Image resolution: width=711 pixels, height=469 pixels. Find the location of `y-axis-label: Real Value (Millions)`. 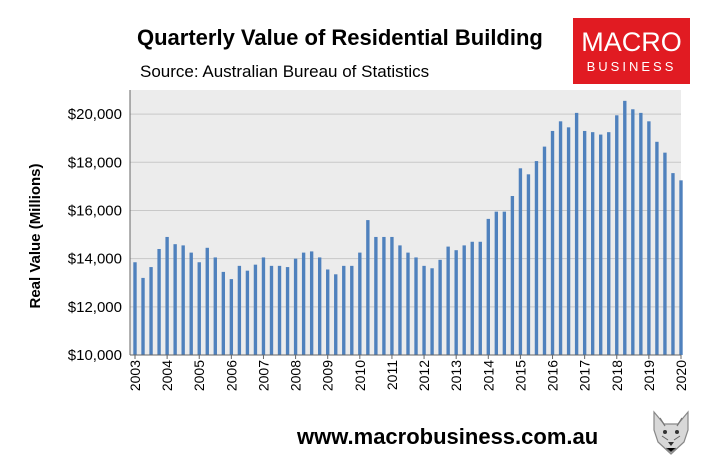

y-axis-label: Real Value (Millions) is located at coordinates (35, 235).